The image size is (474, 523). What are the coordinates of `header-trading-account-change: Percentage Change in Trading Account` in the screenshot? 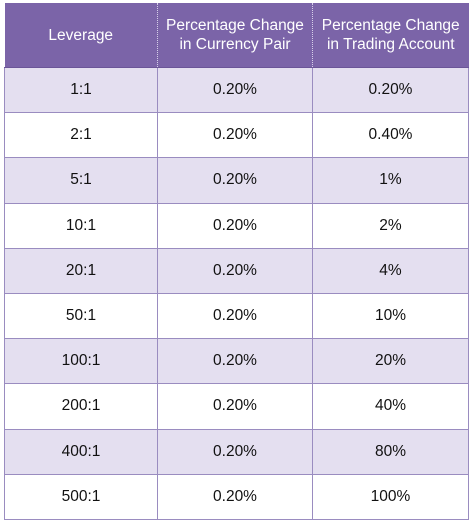 It's located at (390, 35).